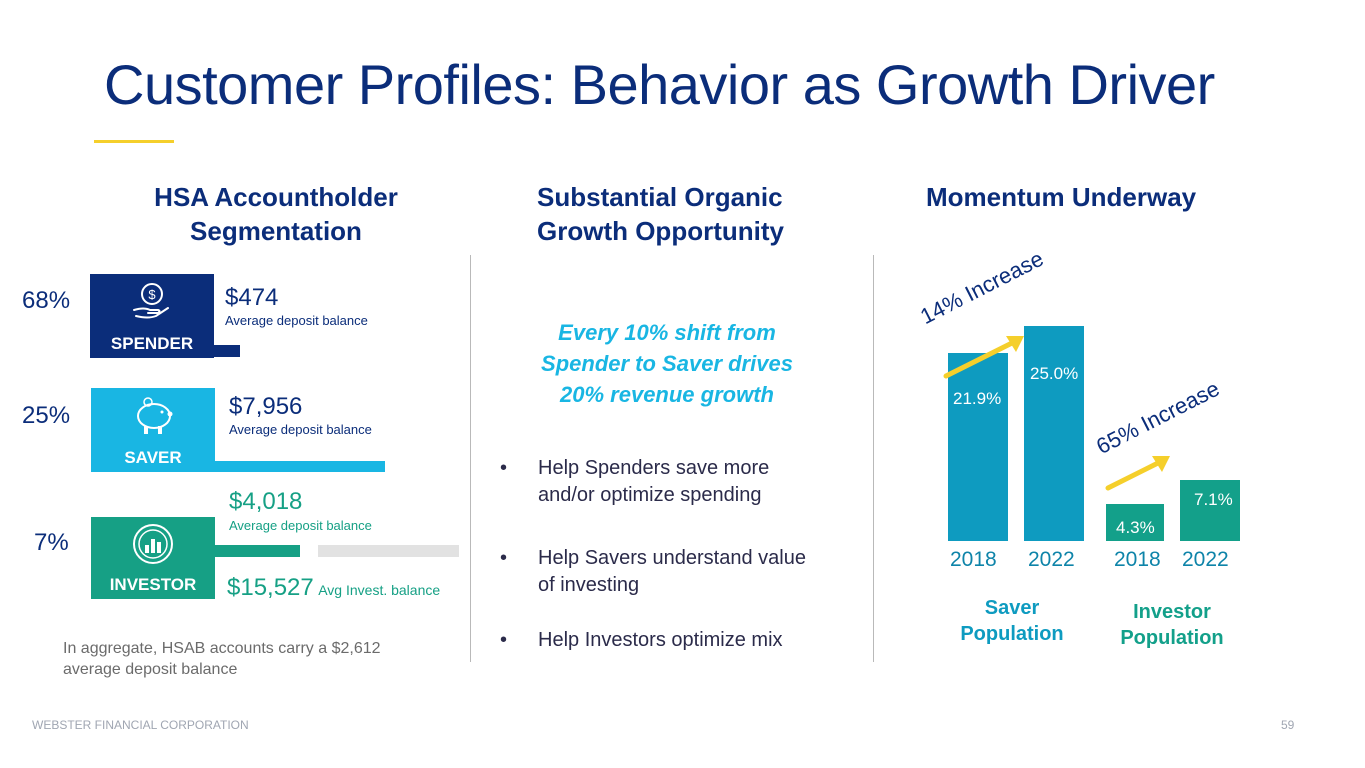 The image size is (1365, 768). I want to click on bullet-line: Help Investors optimize mix, so click(660, 640).